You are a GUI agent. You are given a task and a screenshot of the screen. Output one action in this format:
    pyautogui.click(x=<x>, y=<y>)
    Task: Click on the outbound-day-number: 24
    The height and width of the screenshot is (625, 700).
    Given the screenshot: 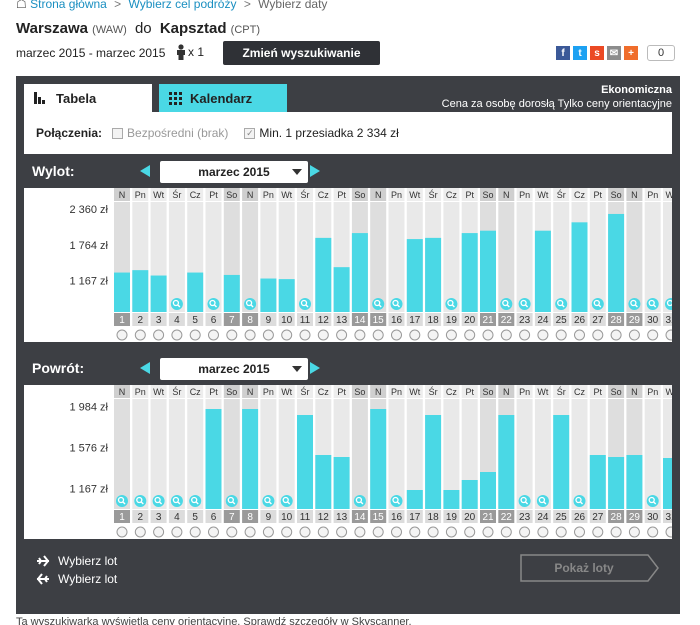 What is the action you would take?
    pyautogui.click(x=543, y=320)
    